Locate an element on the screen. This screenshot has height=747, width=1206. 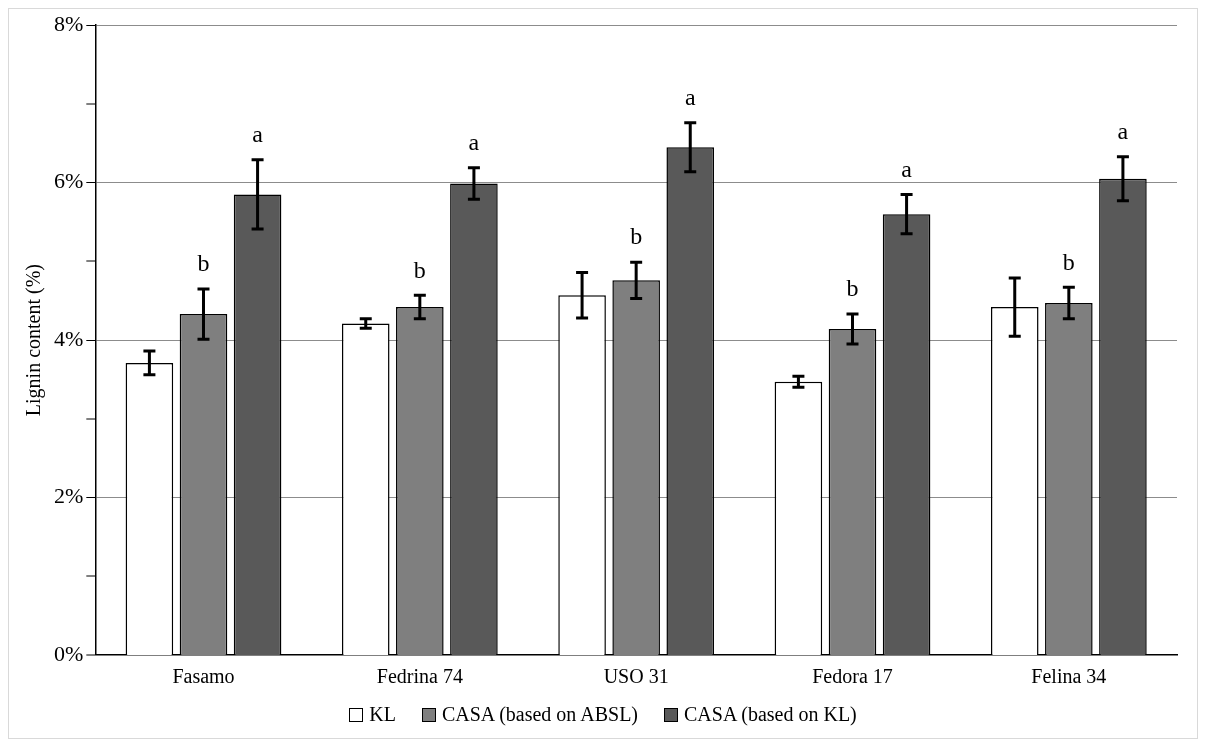
y-tick-label: 2% is located at coordinates (69, 496).